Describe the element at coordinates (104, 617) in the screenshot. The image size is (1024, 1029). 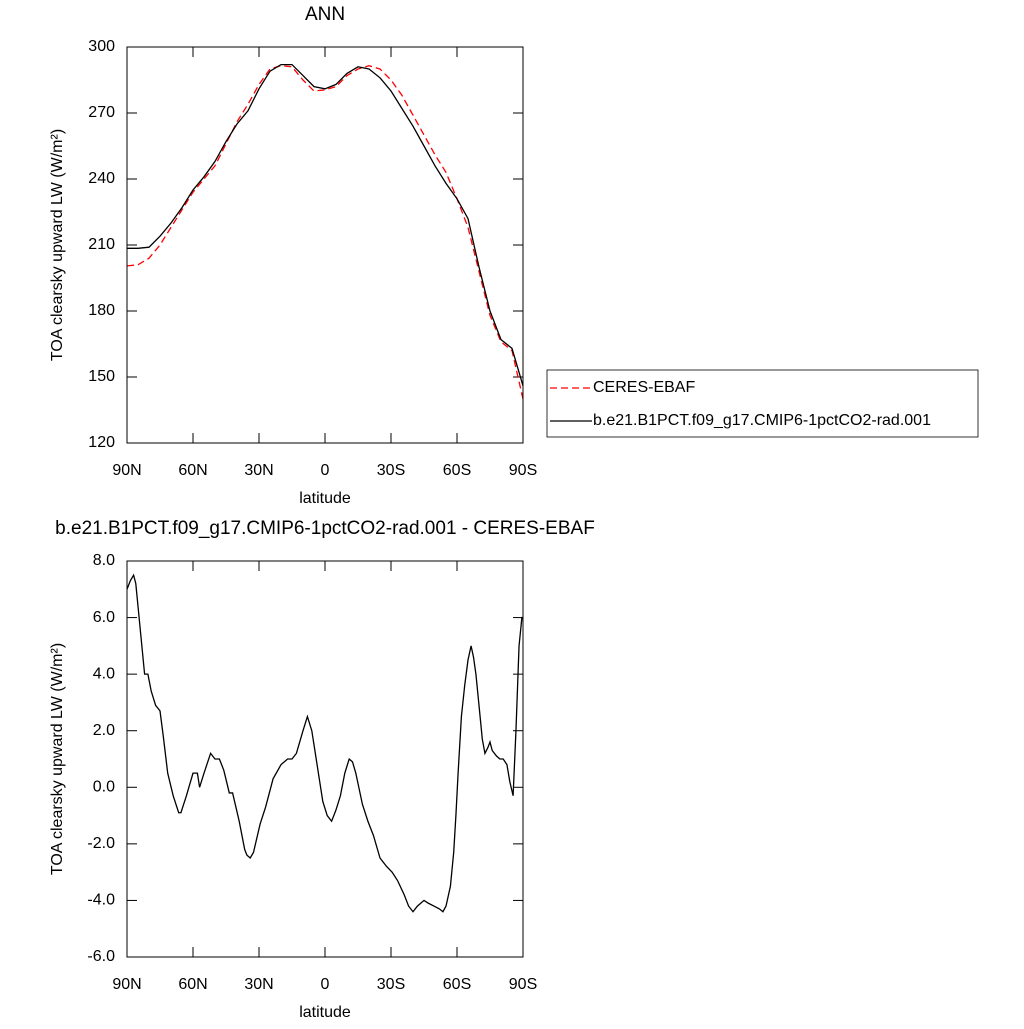
I see `y-tick-label: 6.0` at that location.